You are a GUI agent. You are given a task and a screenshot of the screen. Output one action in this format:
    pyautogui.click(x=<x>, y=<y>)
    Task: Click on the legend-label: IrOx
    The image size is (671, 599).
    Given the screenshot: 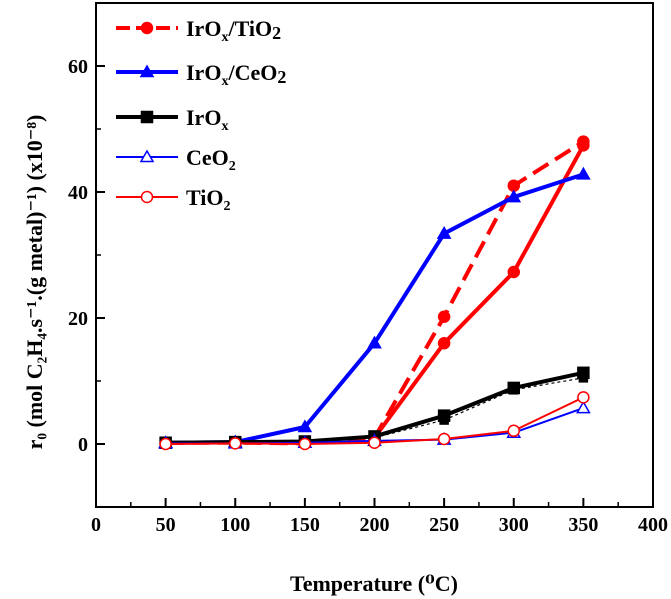 What is the action you would take?
    pyautogui.click(x=207, y=119)
    